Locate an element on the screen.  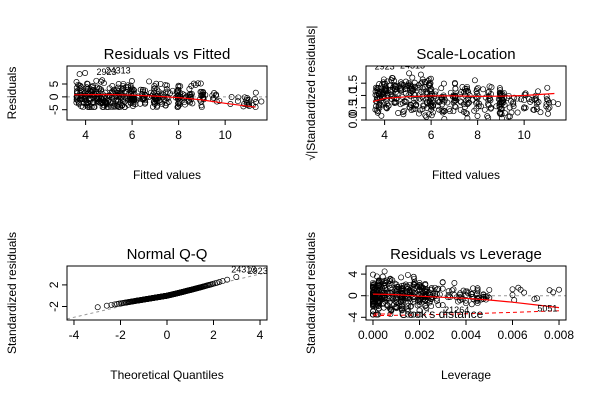
resid-leverage-y-tick-label: -4 is located at coordinates (353, 317).